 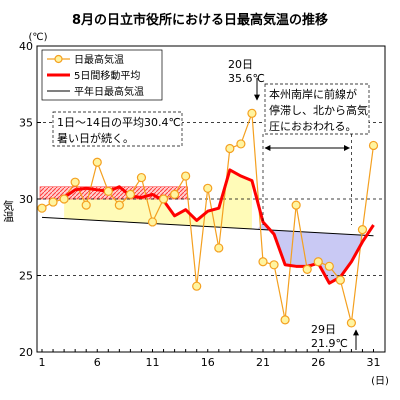 I want to click on legend-label-daily: 日最高気温, so click(x=99, y=59).